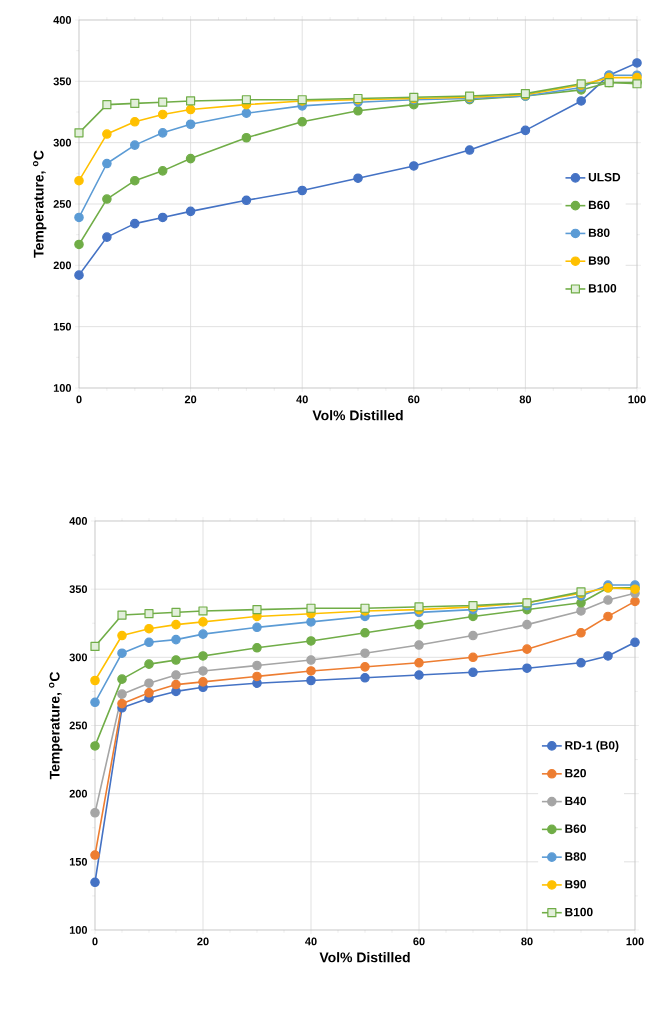  Describe the element at coordinates (604, 177) in the screenshot. I see `legend-label: ULSD` at that location.